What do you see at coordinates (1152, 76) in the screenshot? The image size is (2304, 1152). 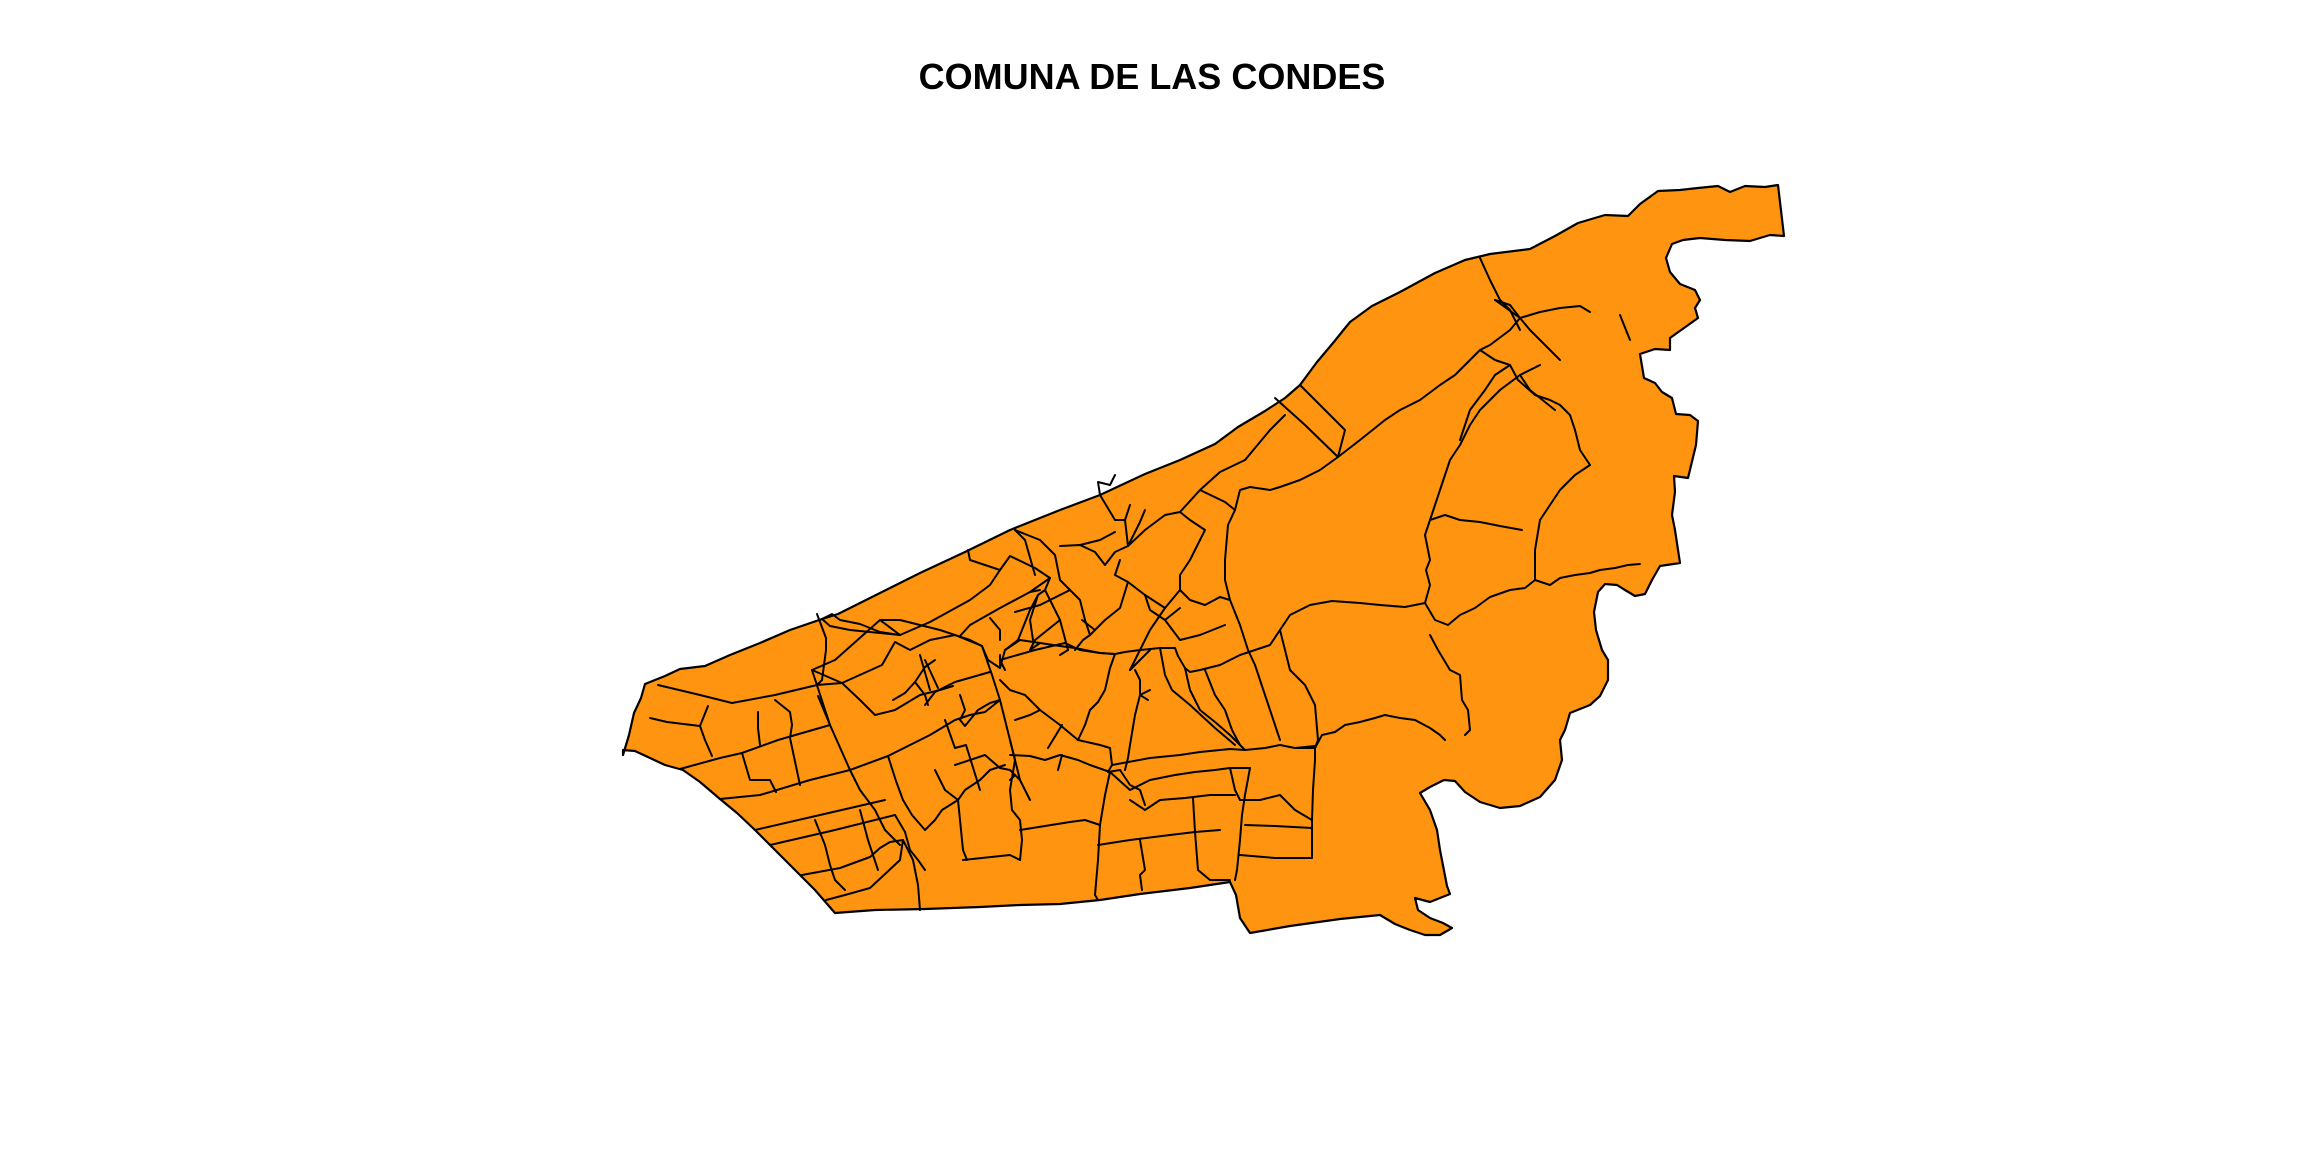 I see `map-title: COMUNA DE LAS CONDES` at bounding box center [1152, 76].